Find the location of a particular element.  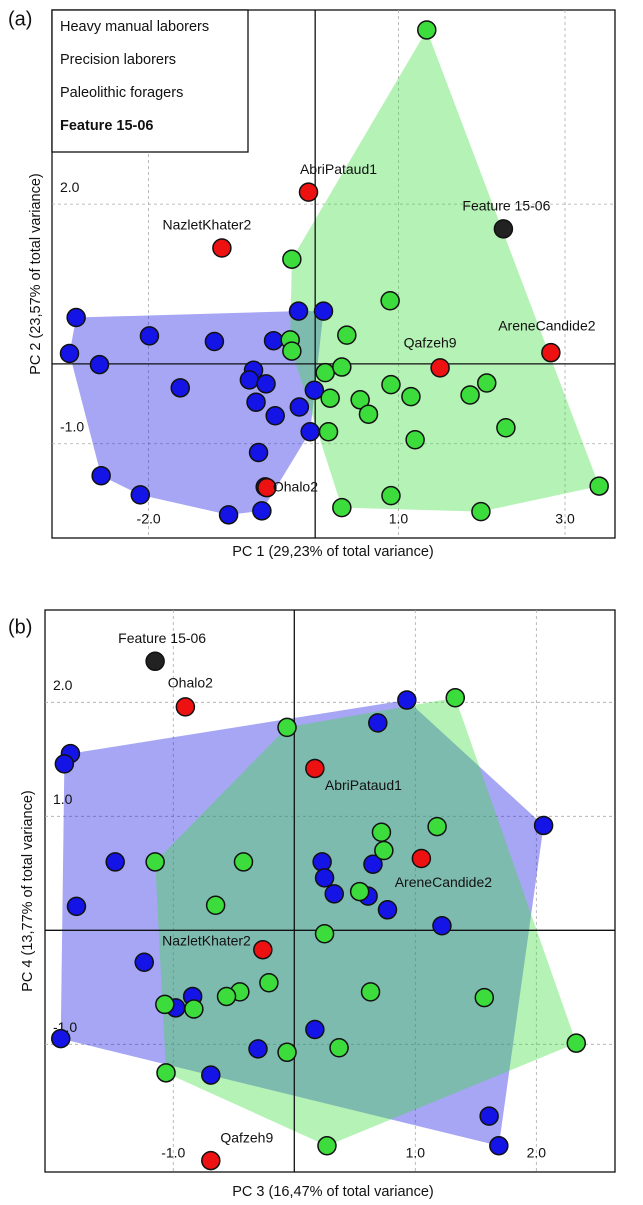

point-label: Feature 15-06 is located at coordinates (162, 638).